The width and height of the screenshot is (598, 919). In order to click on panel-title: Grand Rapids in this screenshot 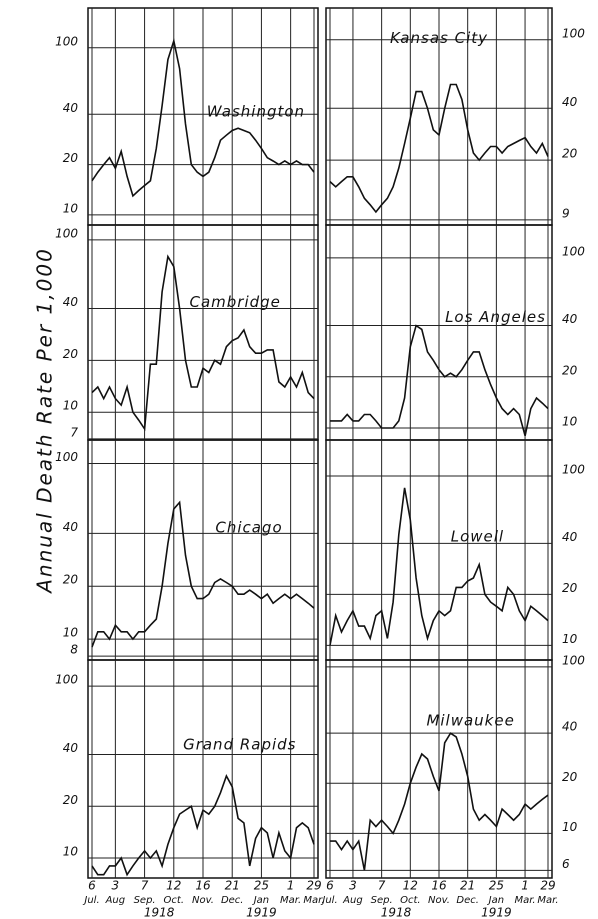, I will do `click(239, 745)`.